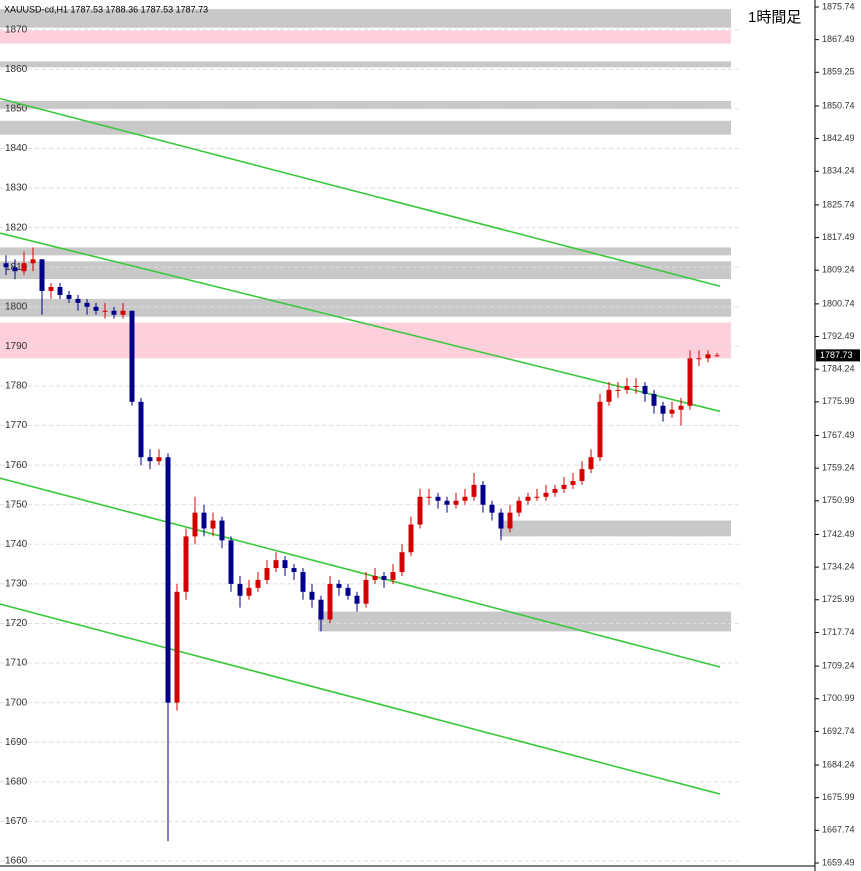  I want to click on y-tick-label: 1750.99, so click(838, 500).